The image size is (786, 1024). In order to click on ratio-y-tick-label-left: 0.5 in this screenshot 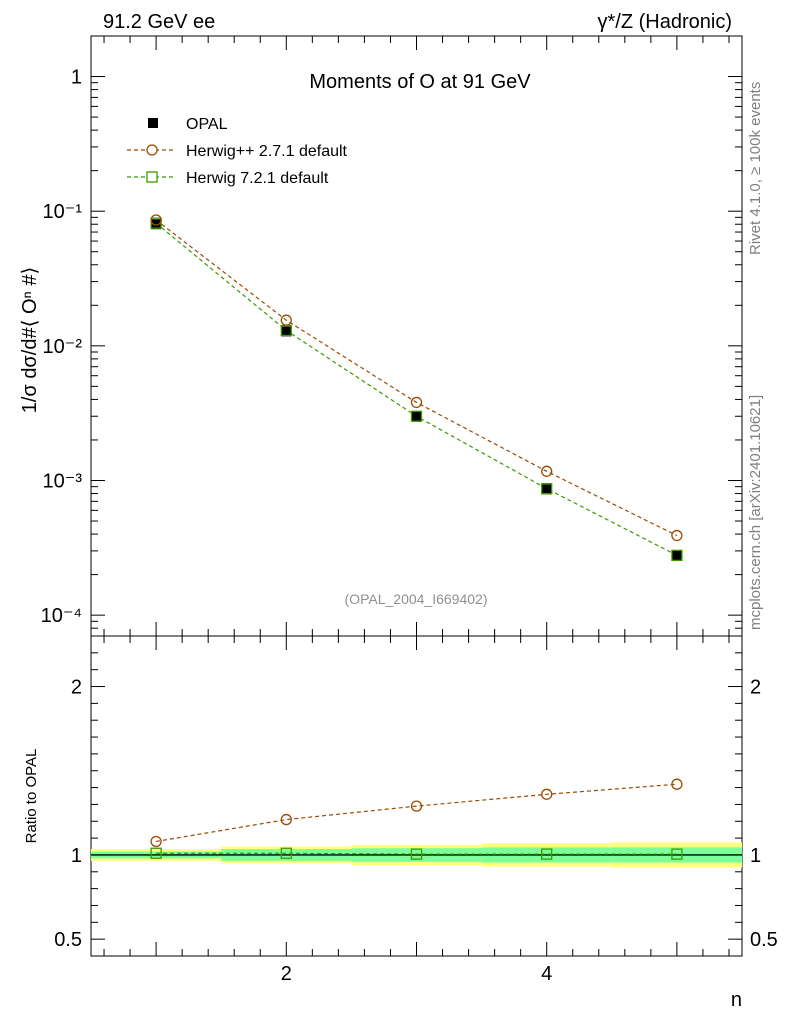, I will do `click(68, 940)`.